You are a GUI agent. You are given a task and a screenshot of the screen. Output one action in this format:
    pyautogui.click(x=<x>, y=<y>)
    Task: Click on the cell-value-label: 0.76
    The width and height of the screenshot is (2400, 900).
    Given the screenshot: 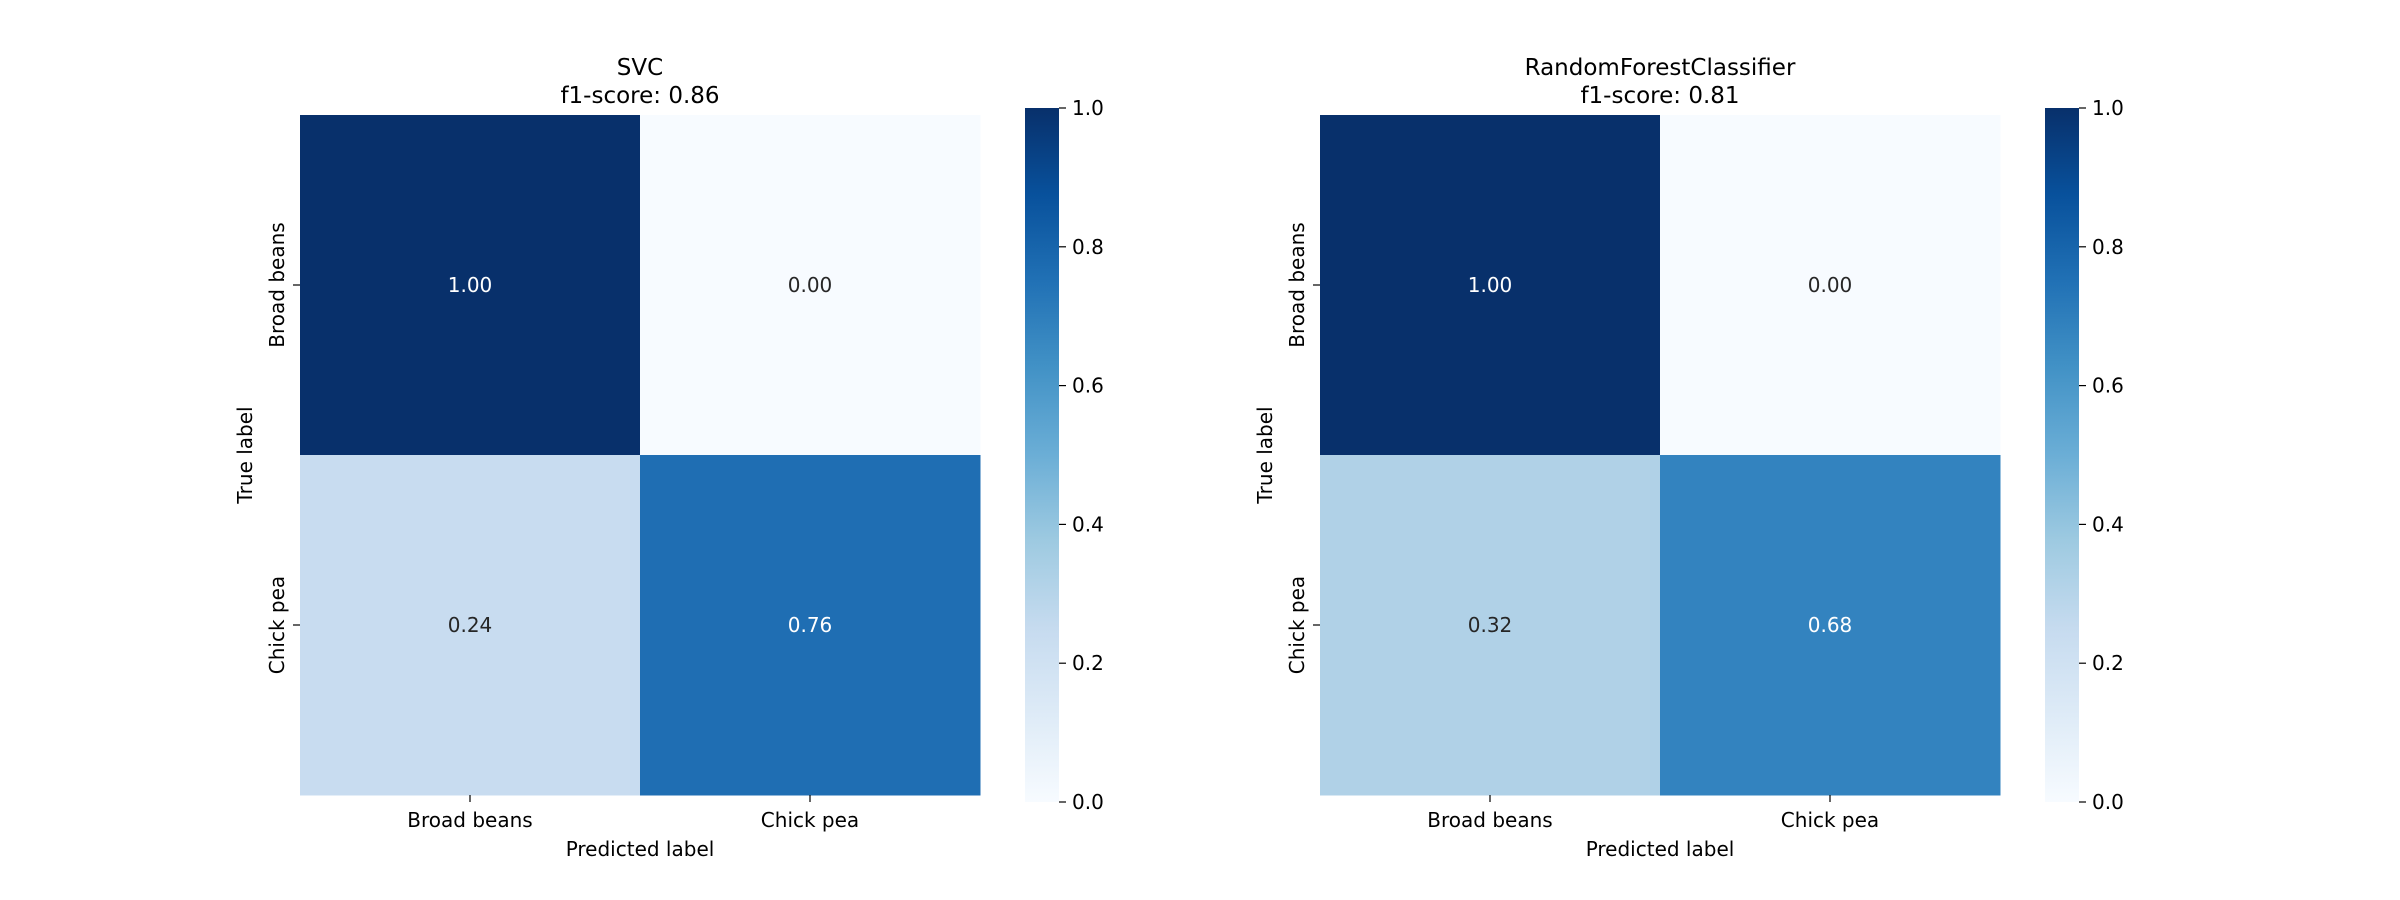 What is the action you would take?
    pyautogui.click(x=810, y=625)
    